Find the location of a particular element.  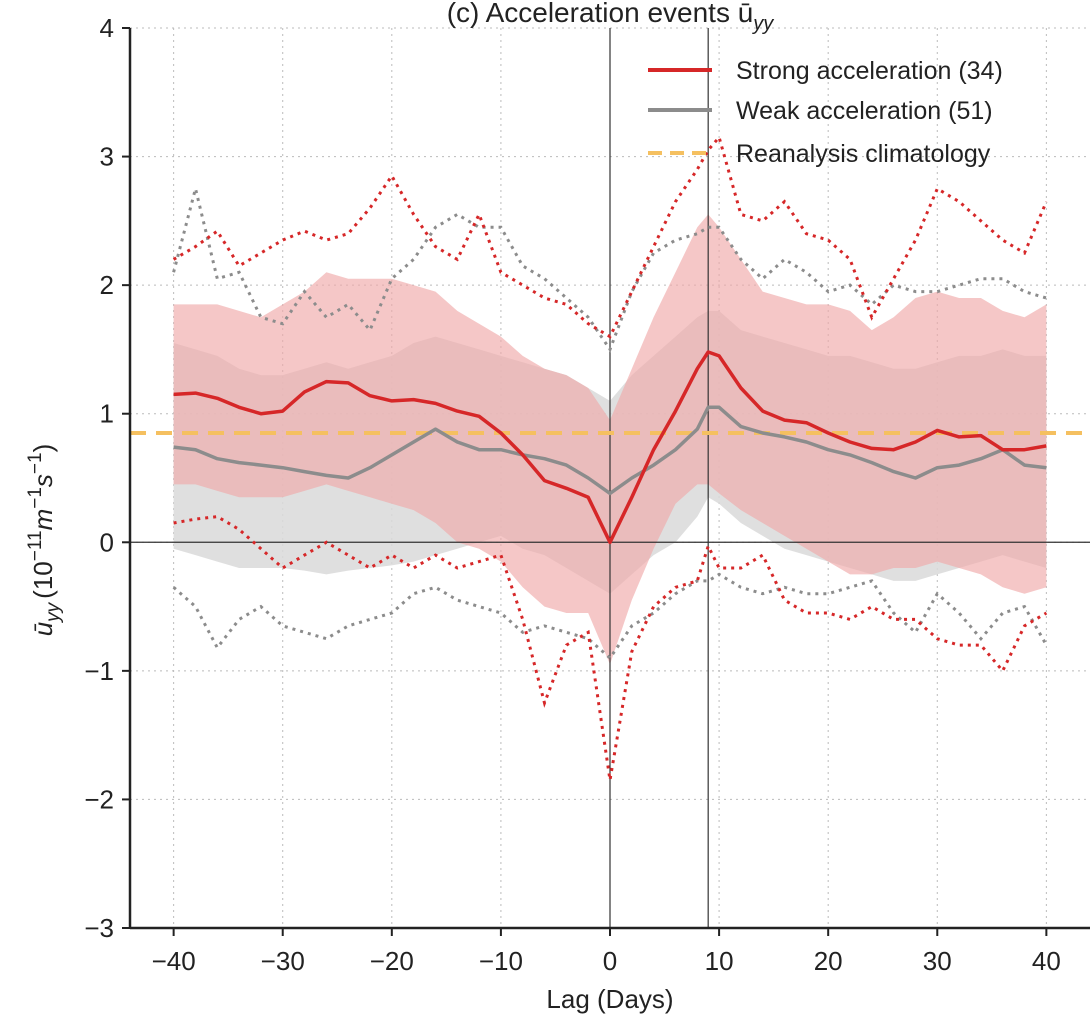

legend-label-strong: Strong acceleration (34) is located at coordinates (869, 71).